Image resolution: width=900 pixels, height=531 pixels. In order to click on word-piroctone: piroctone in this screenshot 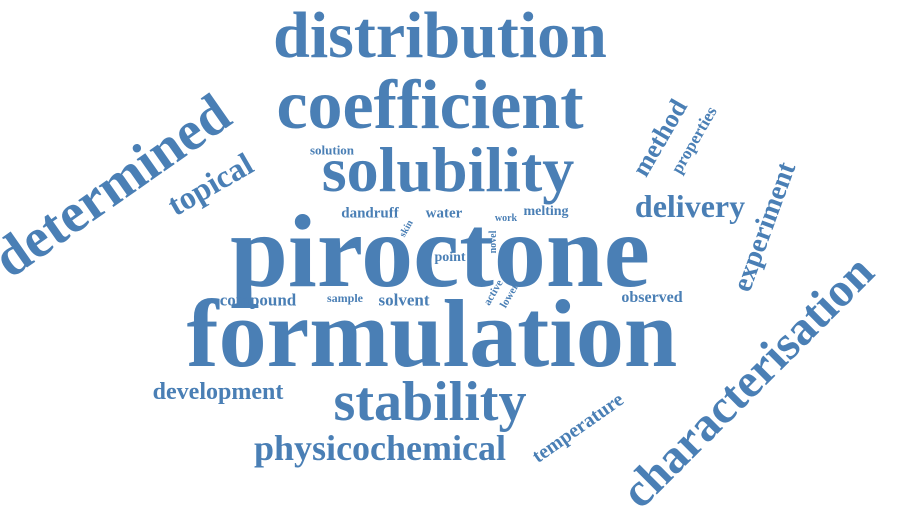, I will do `click(440, 251)`.